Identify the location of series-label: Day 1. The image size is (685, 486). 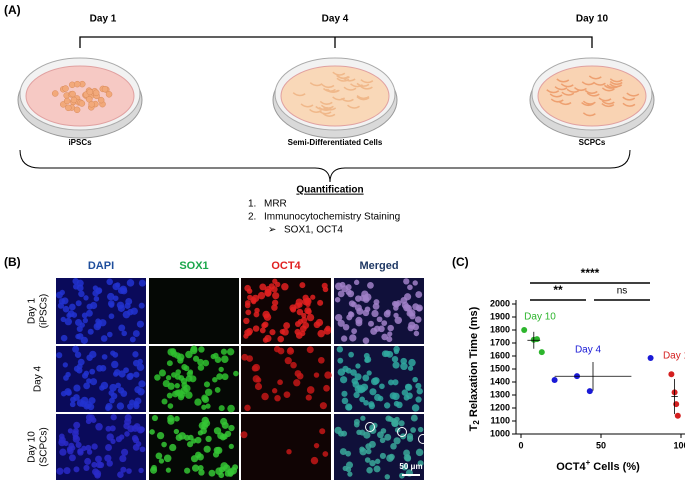
(674, 356).